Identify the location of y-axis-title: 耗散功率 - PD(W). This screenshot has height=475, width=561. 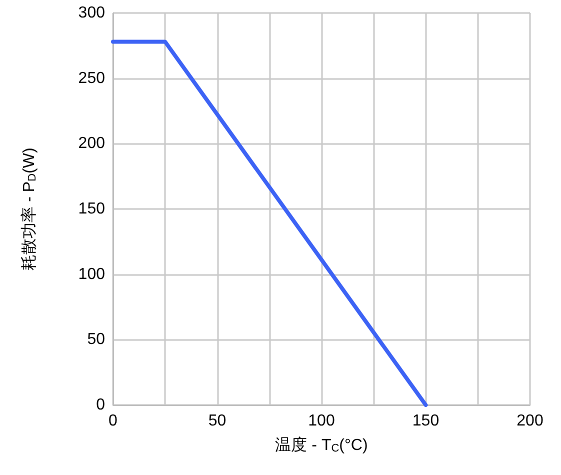
(29, 209).